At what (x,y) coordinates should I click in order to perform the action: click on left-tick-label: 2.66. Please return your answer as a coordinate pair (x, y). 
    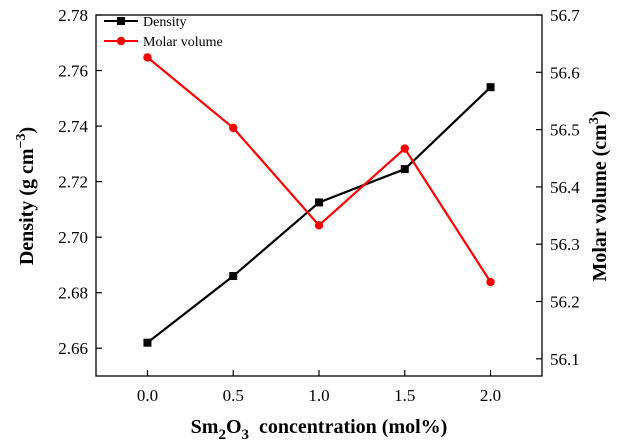
    Looking at the image, I should click on (73, 348).